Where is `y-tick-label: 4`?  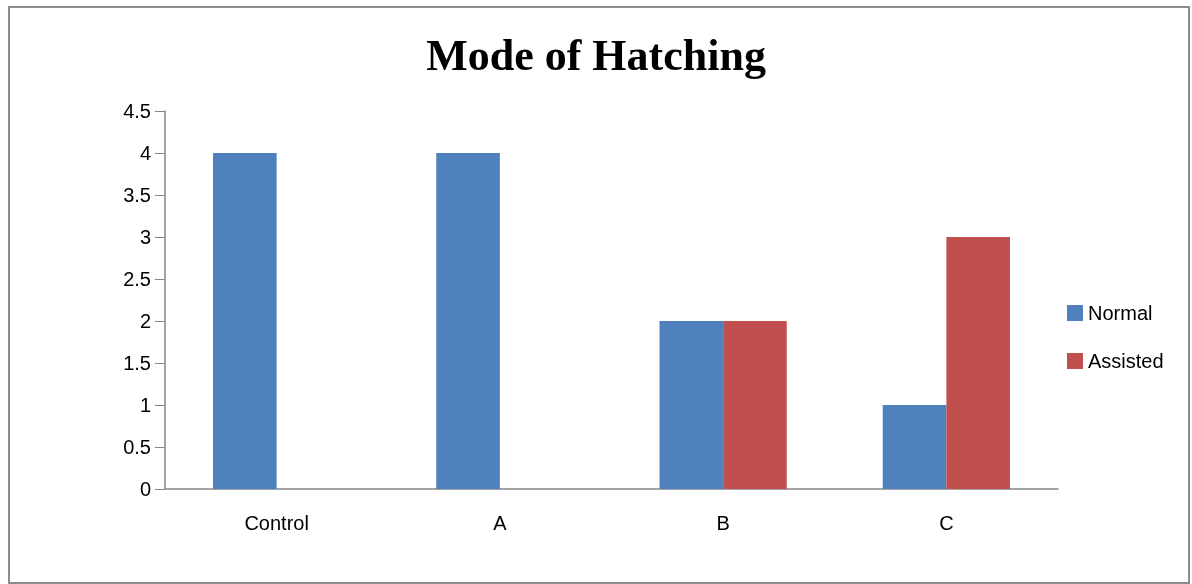
y-tick-label: 4 is located at coordinates (145, 153).